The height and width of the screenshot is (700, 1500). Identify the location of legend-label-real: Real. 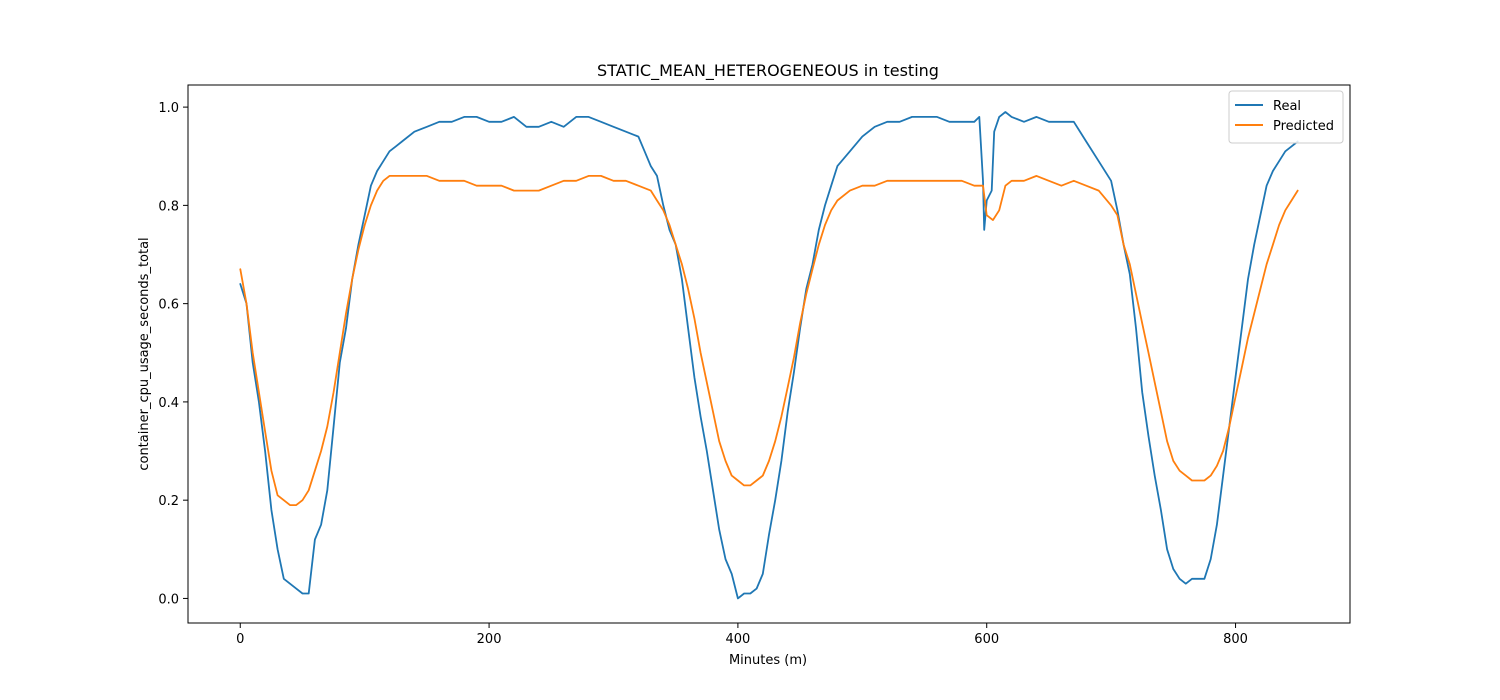
(1287, 106).